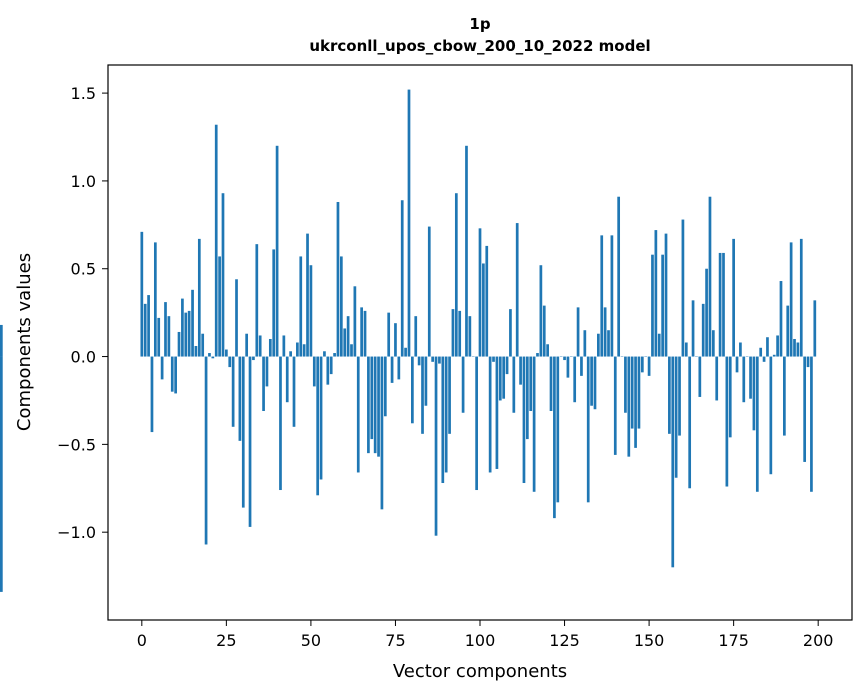 This screenshot has width=867, height=696. I want to click on y-tick-label: 1.0, so click(83, 181).